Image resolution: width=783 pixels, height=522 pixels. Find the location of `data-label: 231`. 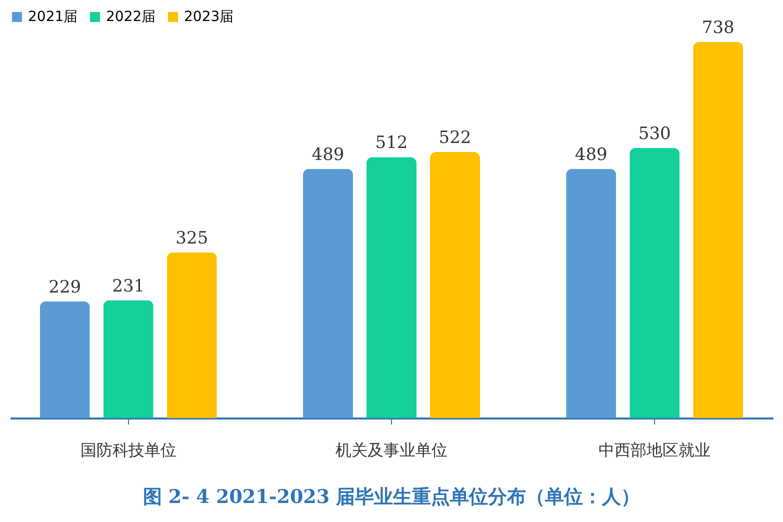

data-label: 231 is located at coordinates (128, 286).